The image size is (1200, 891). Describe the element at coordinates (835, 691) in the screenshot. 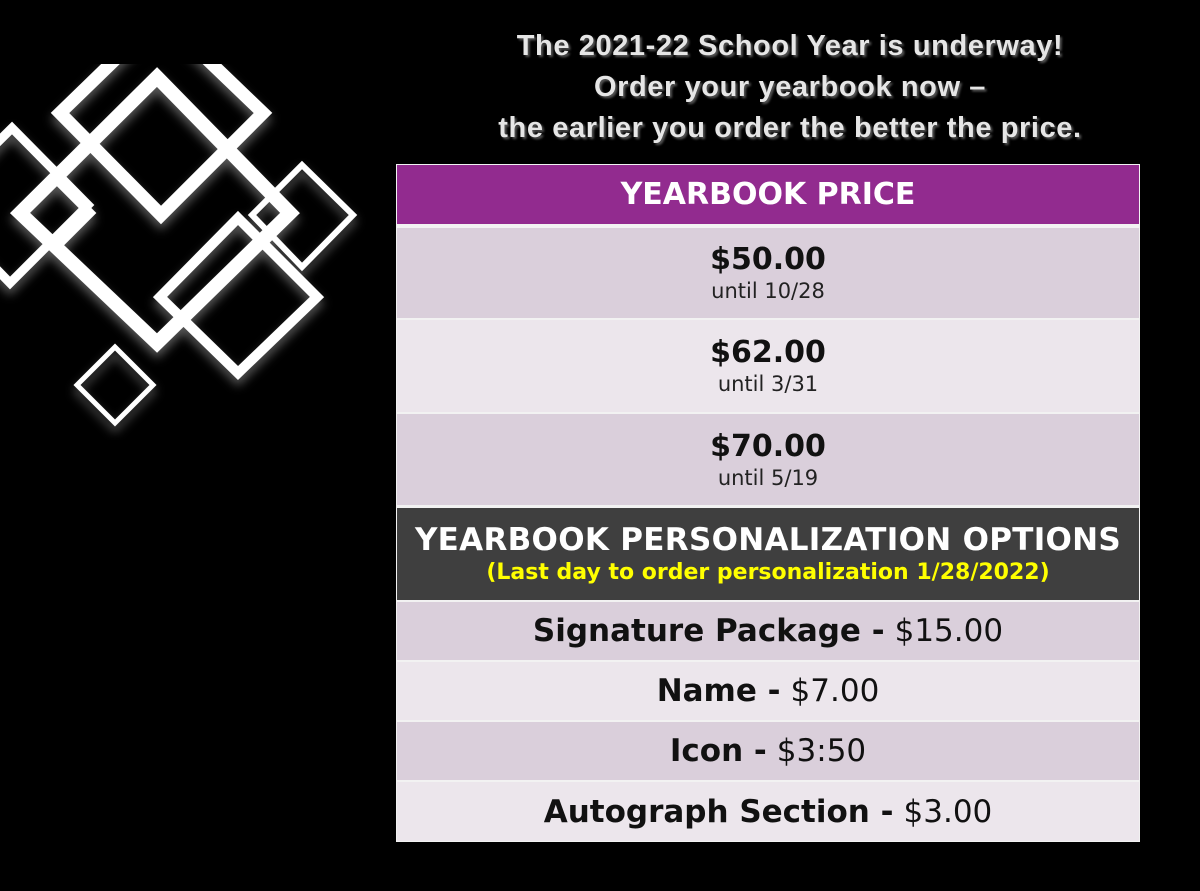

I see `option-price: $7.00` at that location.